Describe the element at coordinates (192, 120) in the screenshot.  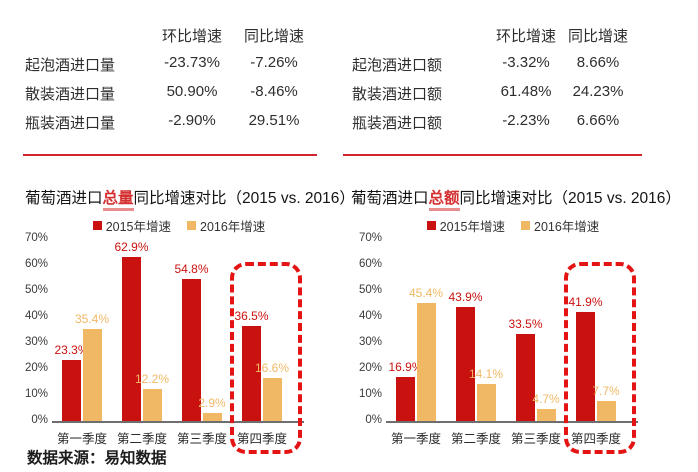
I see `cell-value: -2.90%` at that location.